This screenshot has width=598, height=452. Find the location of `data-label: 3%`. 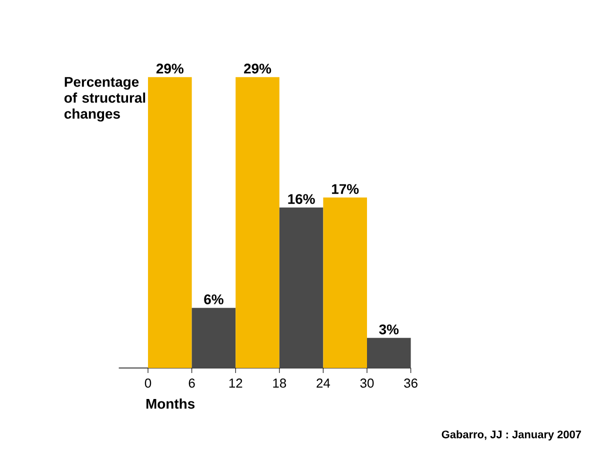

data-label: 3% is located at coordinates (389, 329).